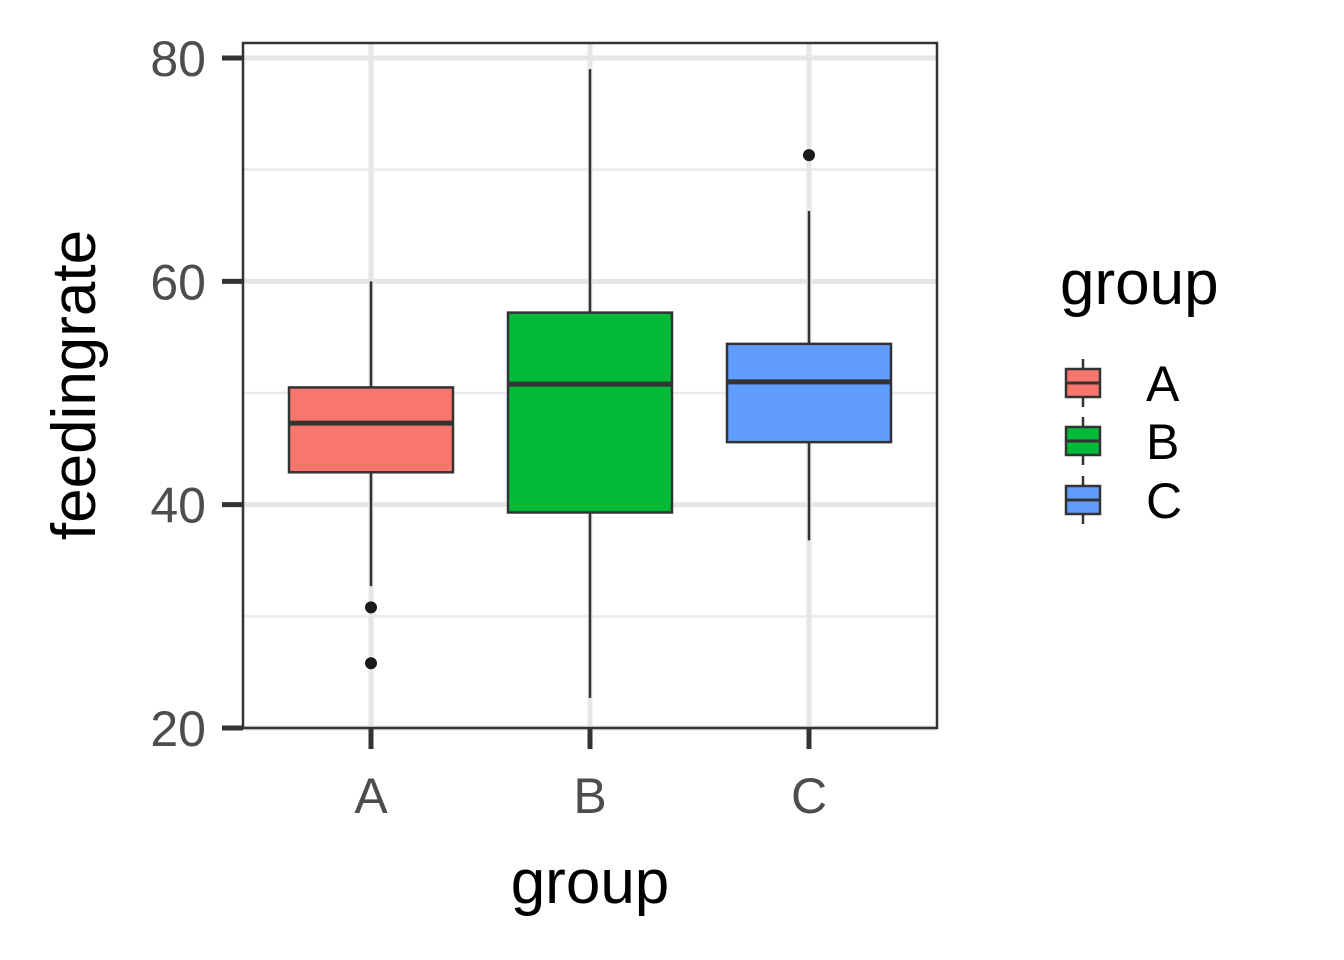  What do you see at coordinates (178, 59) in the screenshot?
I see `y-tick-label: 80` at bounding box center [178, 59].